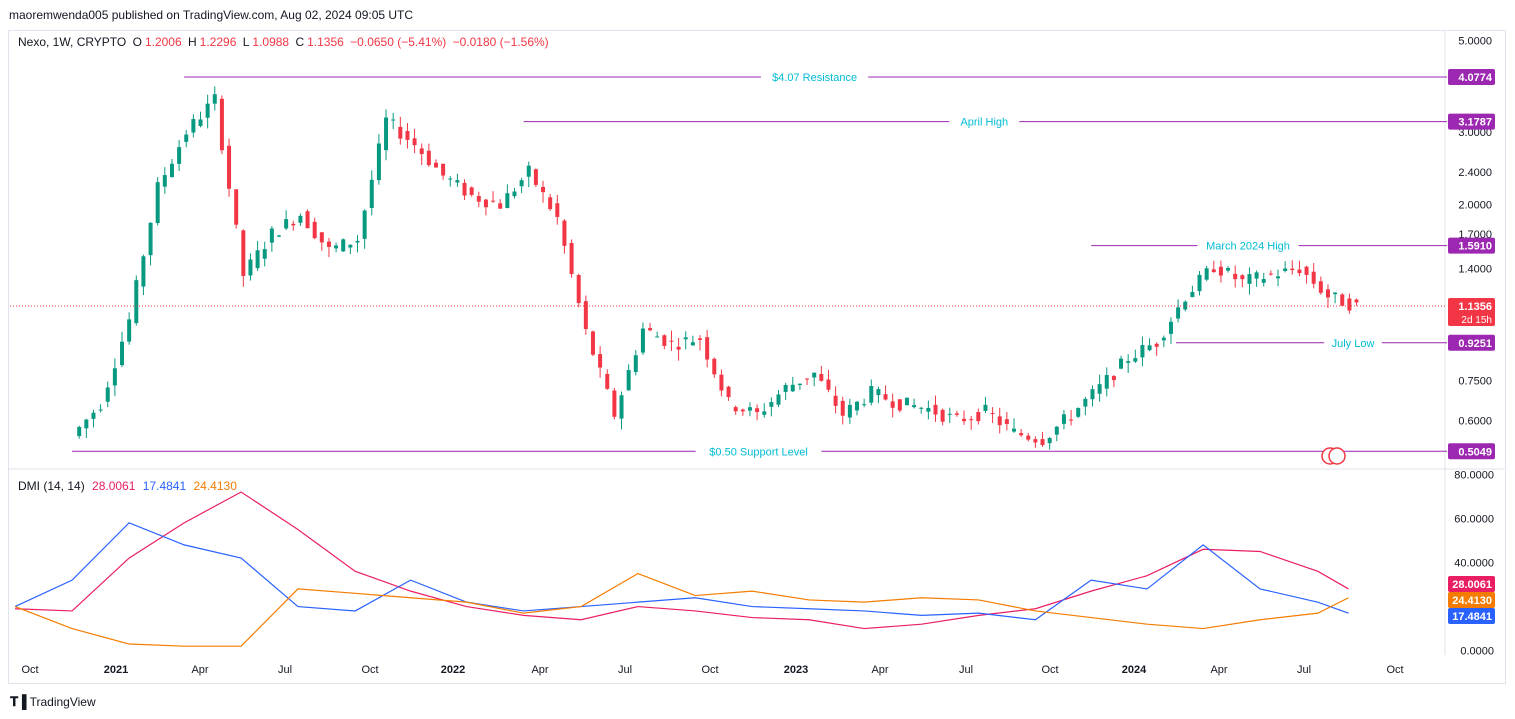 This screenshot has height=719, width=1515. I want to click on dmi-value-tag-text: 28.0061, so click(1472, 585).